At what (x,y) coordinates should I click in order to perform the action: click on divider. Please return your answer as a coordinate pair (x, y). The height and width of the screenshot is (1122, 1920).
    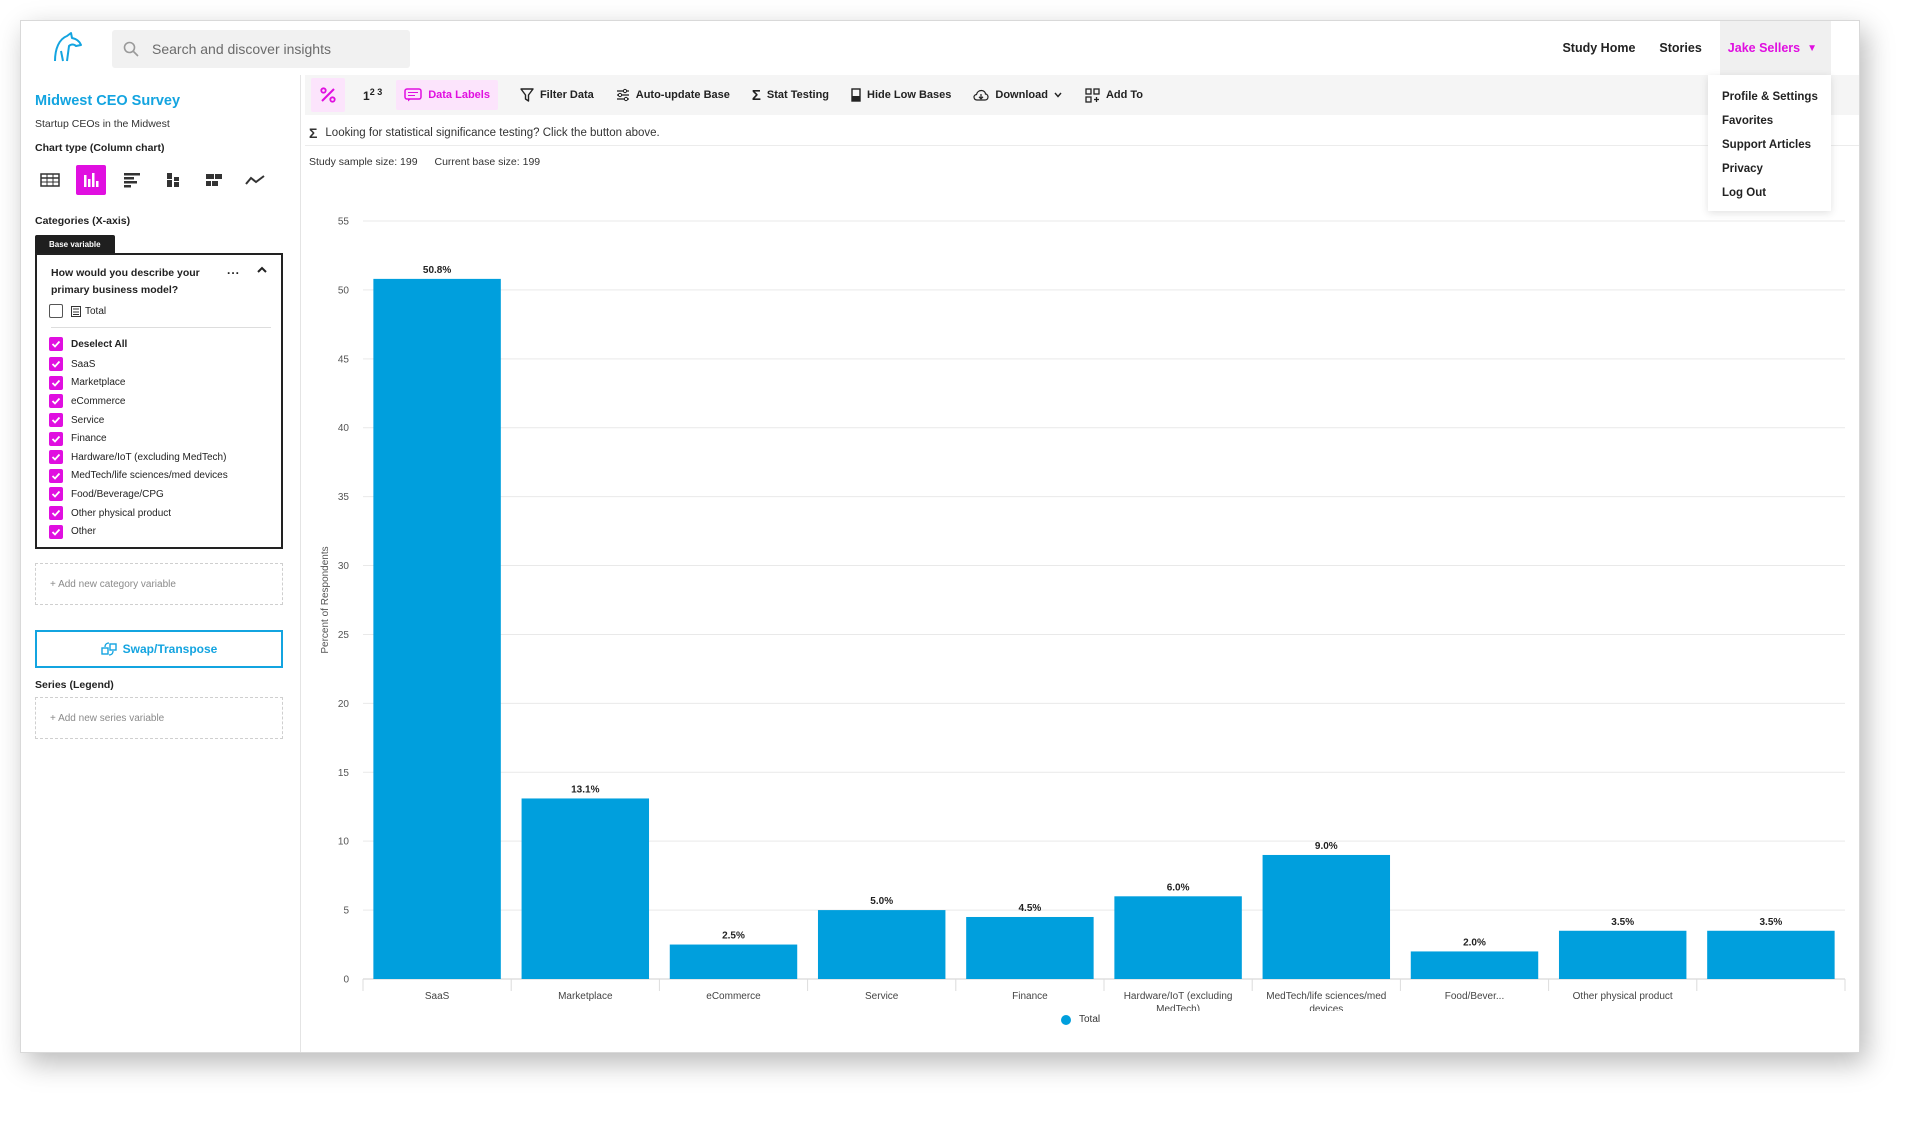
    Looking at the image, I should click on (1082, 145).